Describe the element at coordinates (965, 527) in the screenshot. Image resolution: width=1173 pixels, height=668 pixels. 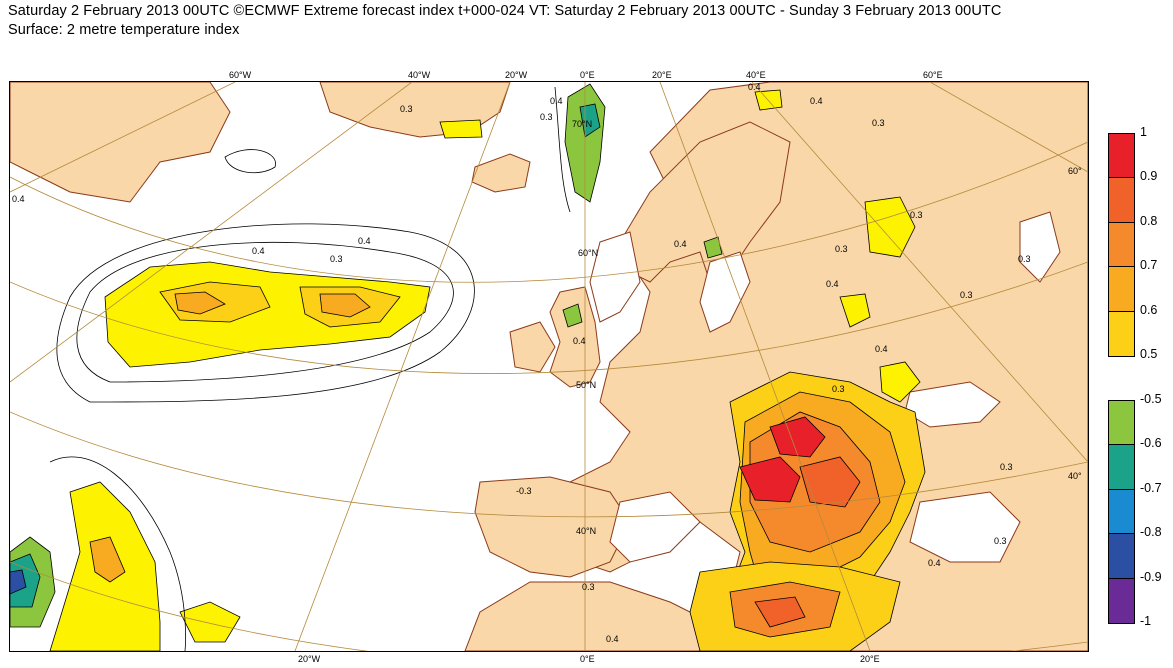
I see `sea-mediterranean-east` at that location.